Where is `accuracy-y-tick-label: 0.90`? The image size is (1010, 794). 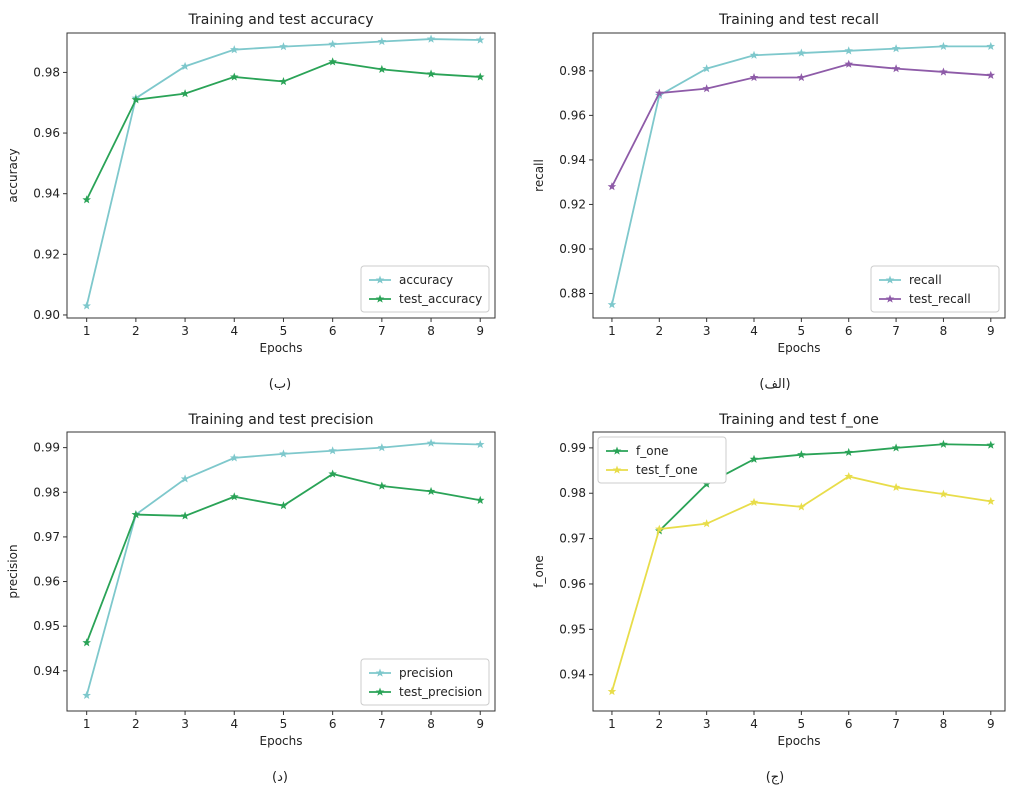
accuracy-y-tick-label: 0.90 is located at coordinates (46, 315).